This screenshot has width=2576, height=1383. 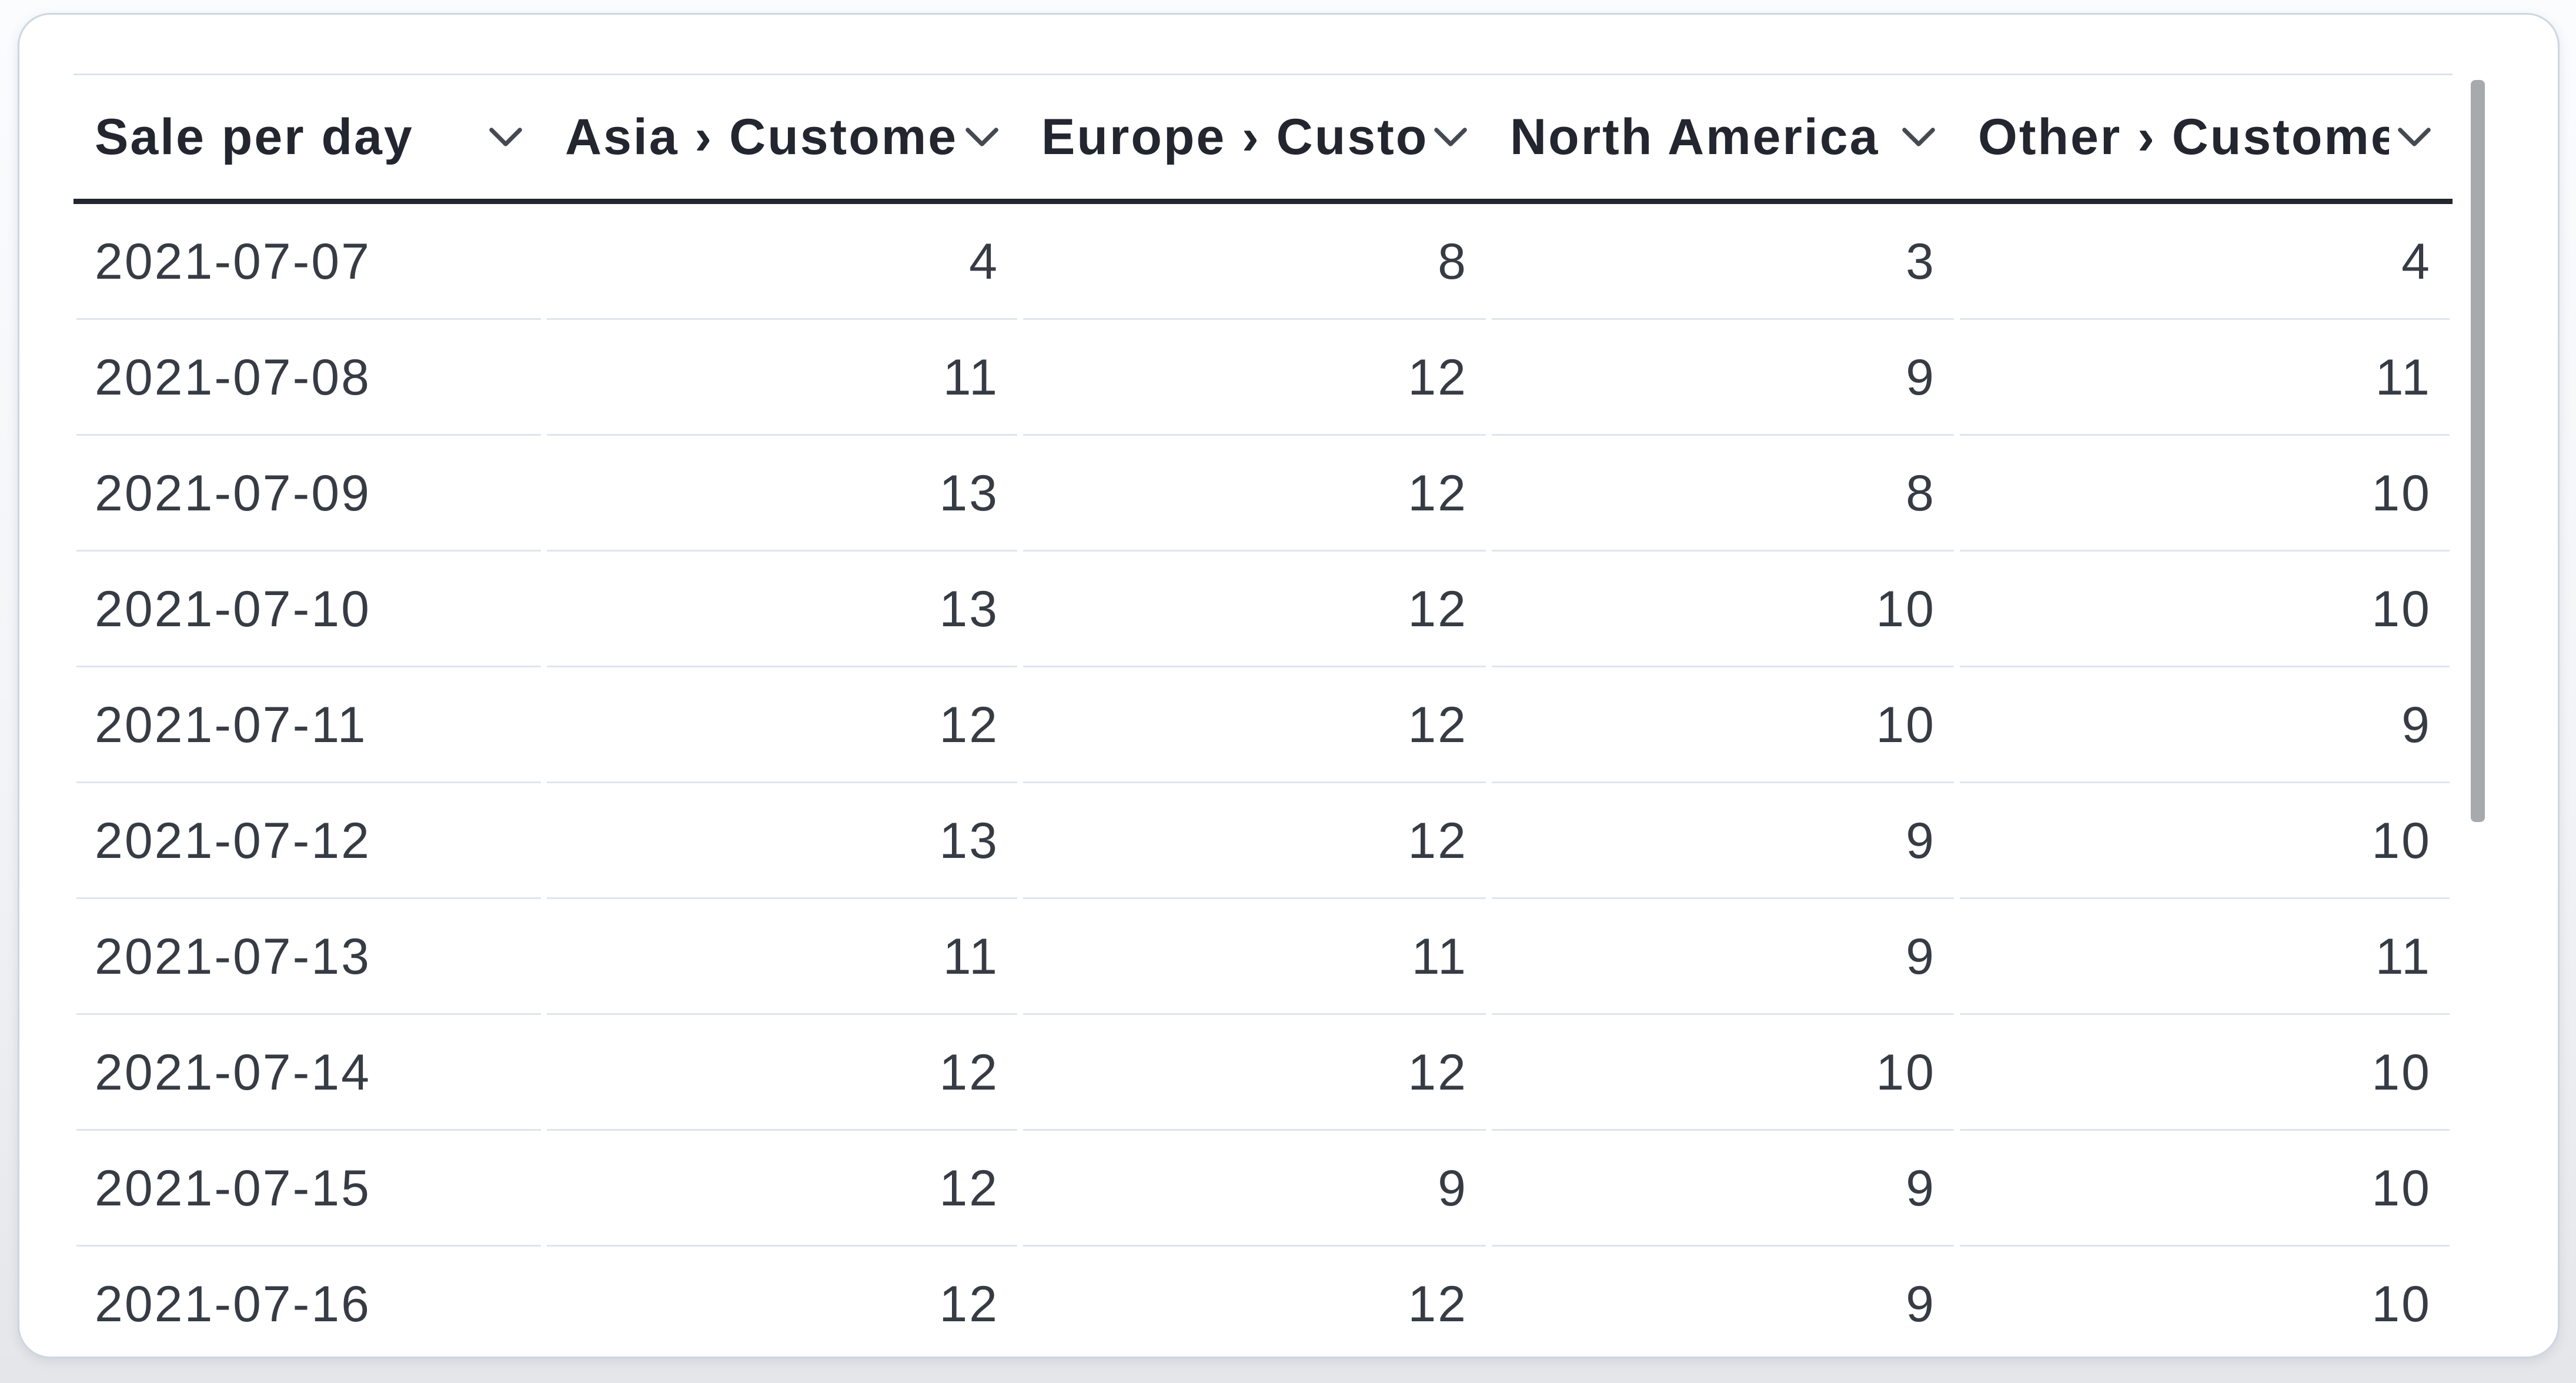 I want to click on table-row: 2021-07-13 11 11 9 11, so click(x=1263, y=957).